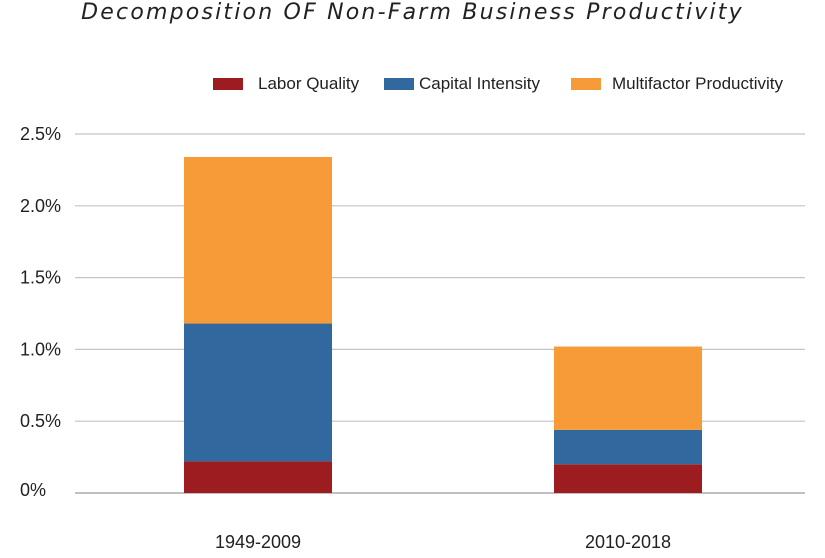  What do you see at coordinates (33, 490) in the screenshot?
I see `y-tick-label: 0%` at bounding box center [33, 490].